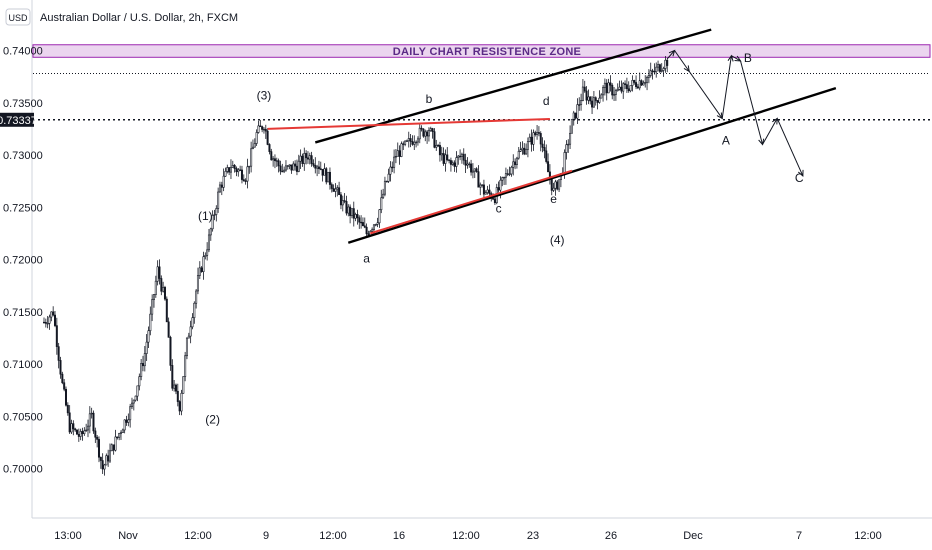 This screenshot has height=550, width=932. I want to click on wave-label: c, so click(499, 208).